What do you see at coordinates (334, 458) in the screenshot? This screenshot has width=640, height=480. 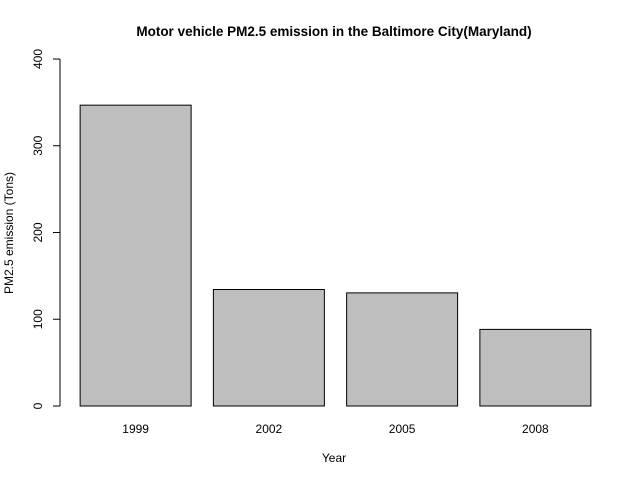 I see `x-axis-label: Year` at bounding box center [334, 458].